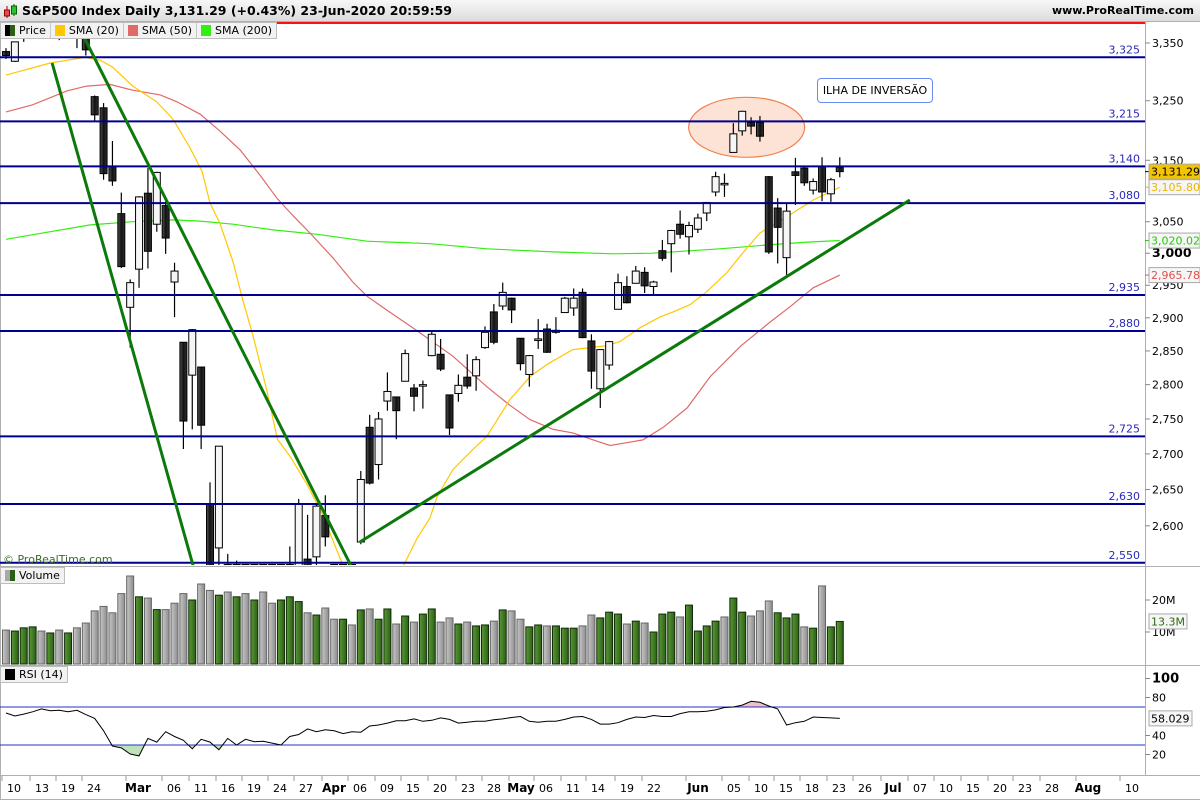 The width and height of the screenshot is (1200, 800). Describe the element at coordinates (1168, 621) in the screenshot. I see `volume-tag: 13.3M` at that location.